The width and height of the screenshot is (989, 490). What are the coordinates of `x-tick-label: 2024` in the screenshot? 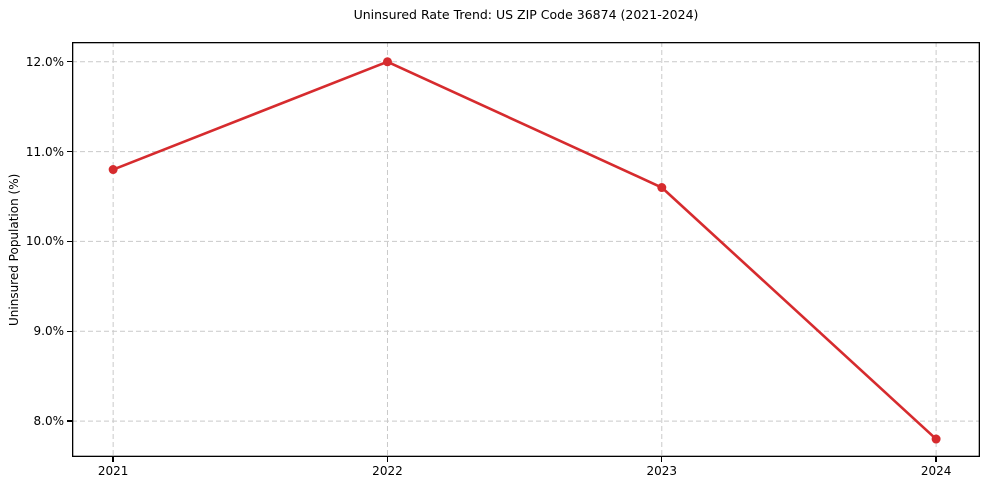 It's located at (936, 471).